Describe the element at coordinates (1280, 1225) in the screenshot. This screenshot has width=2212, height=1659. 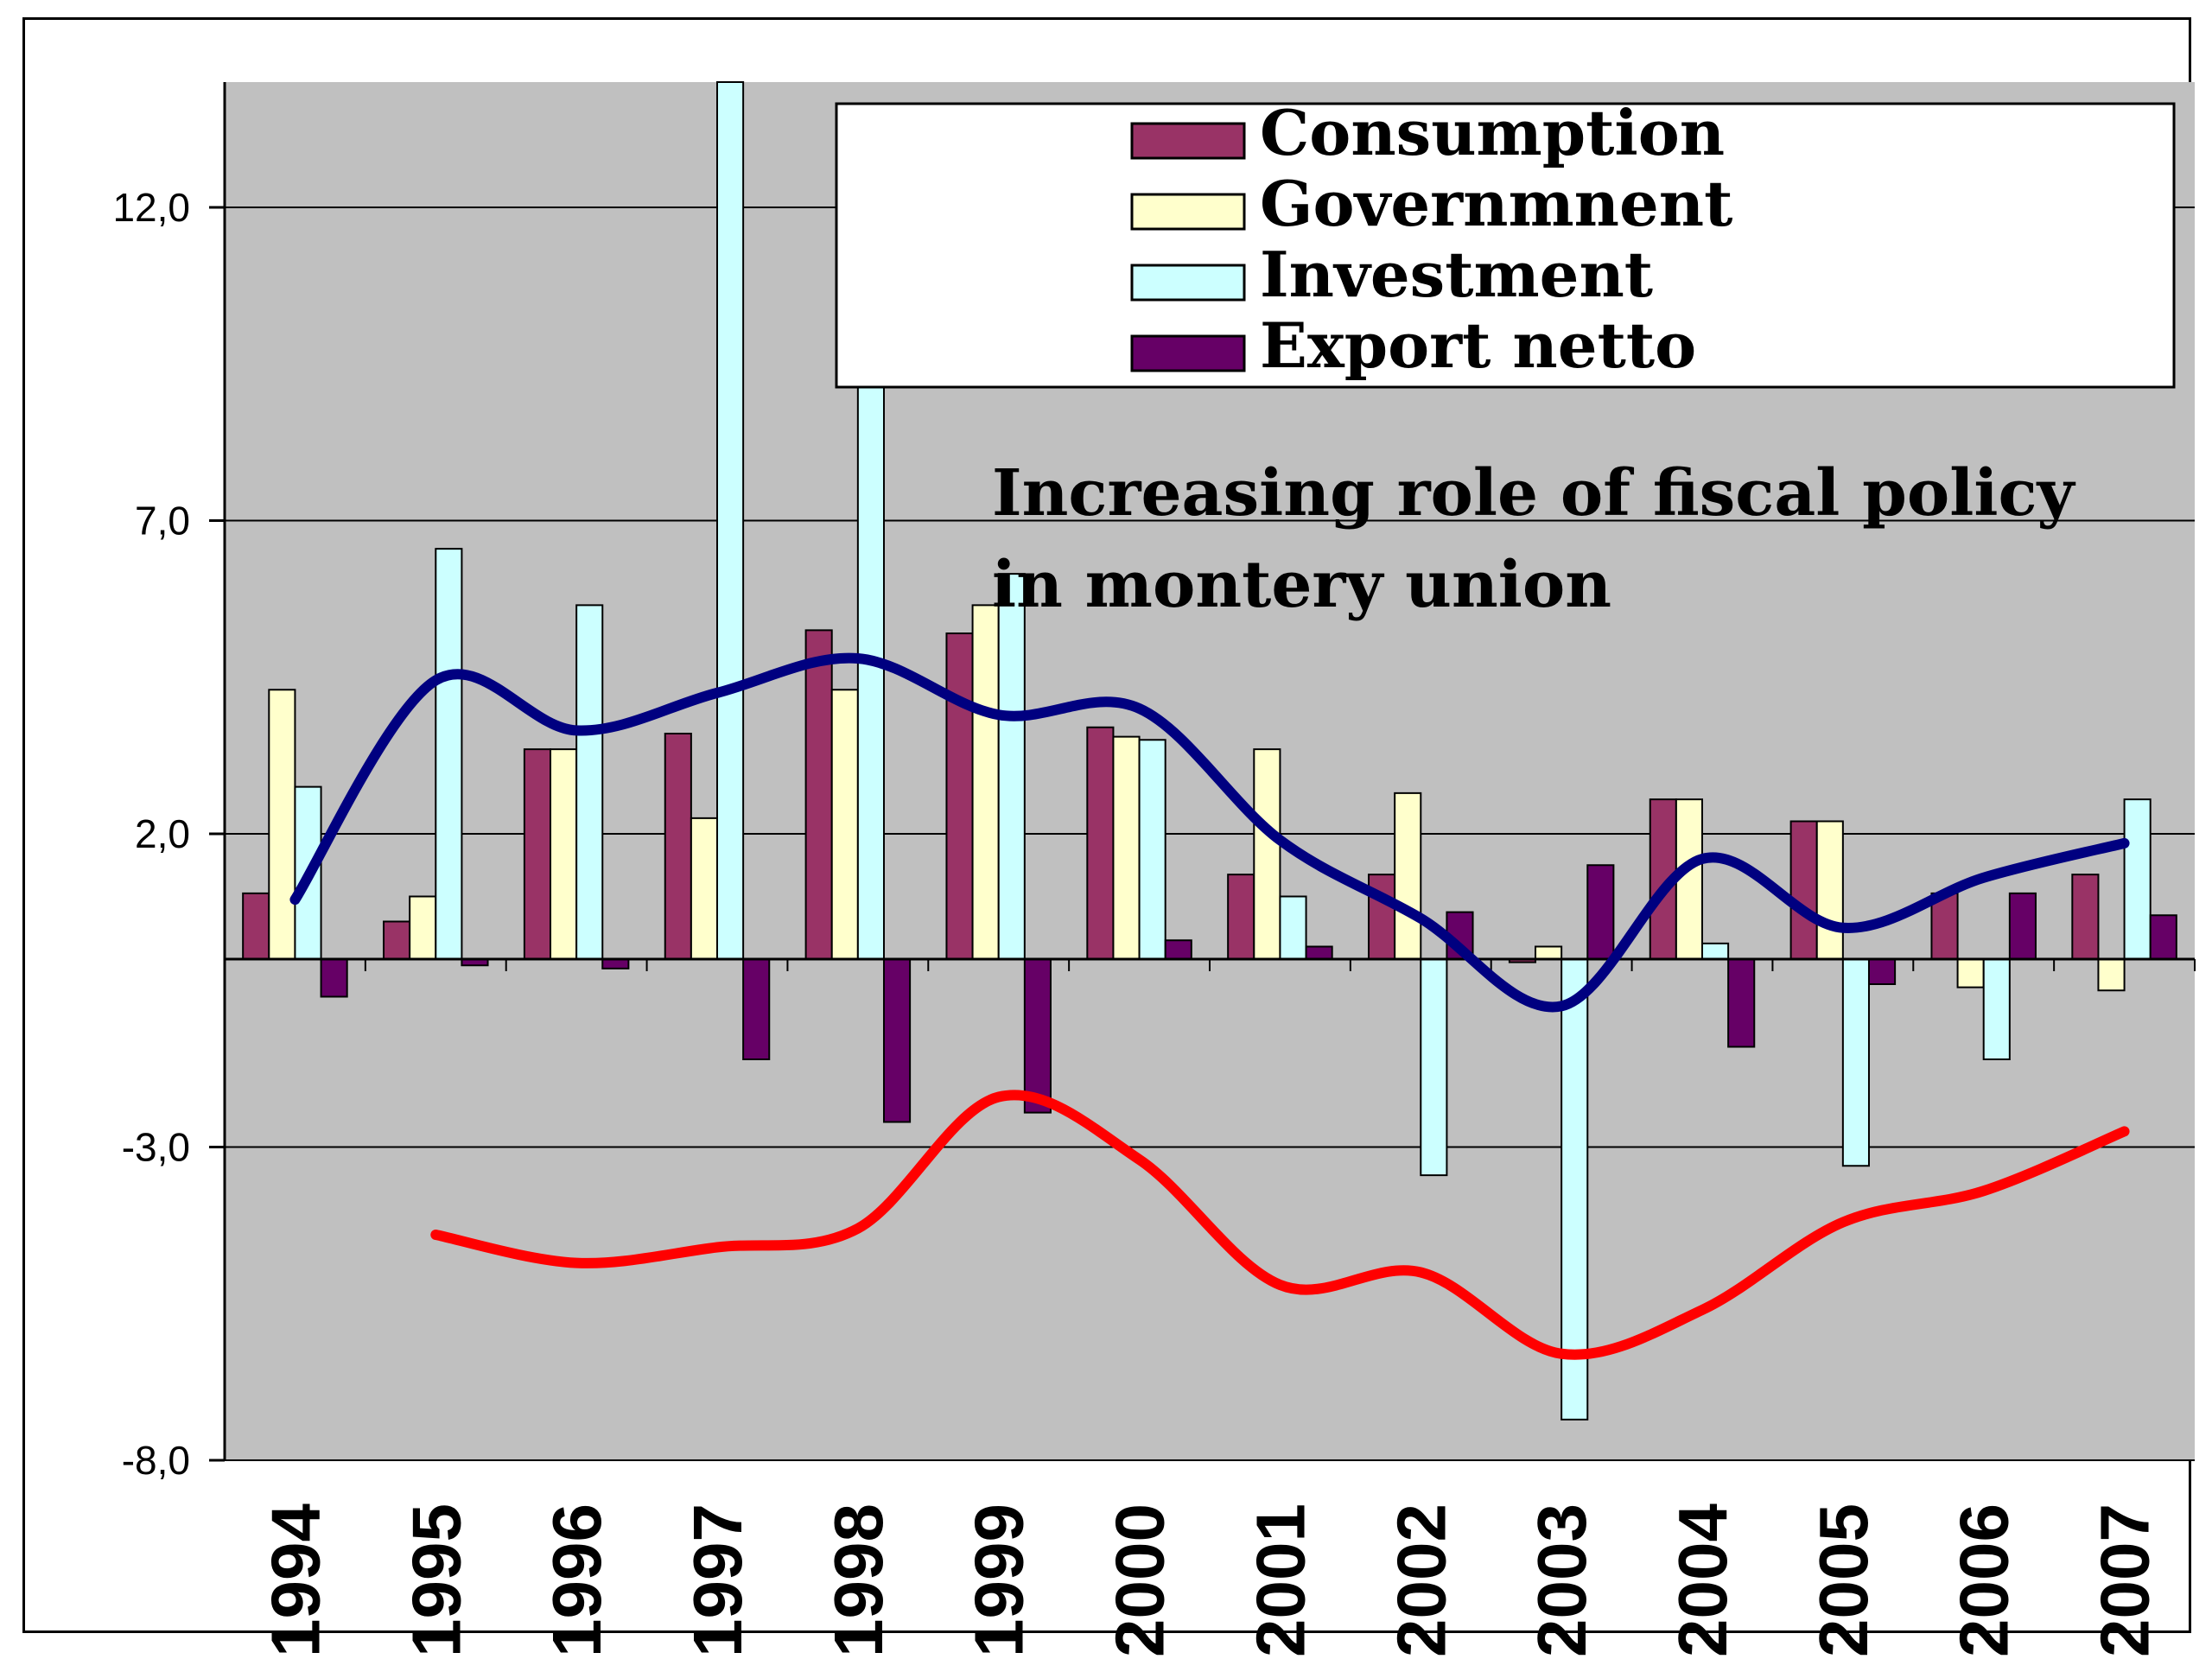
I see `trend-line` at that location.